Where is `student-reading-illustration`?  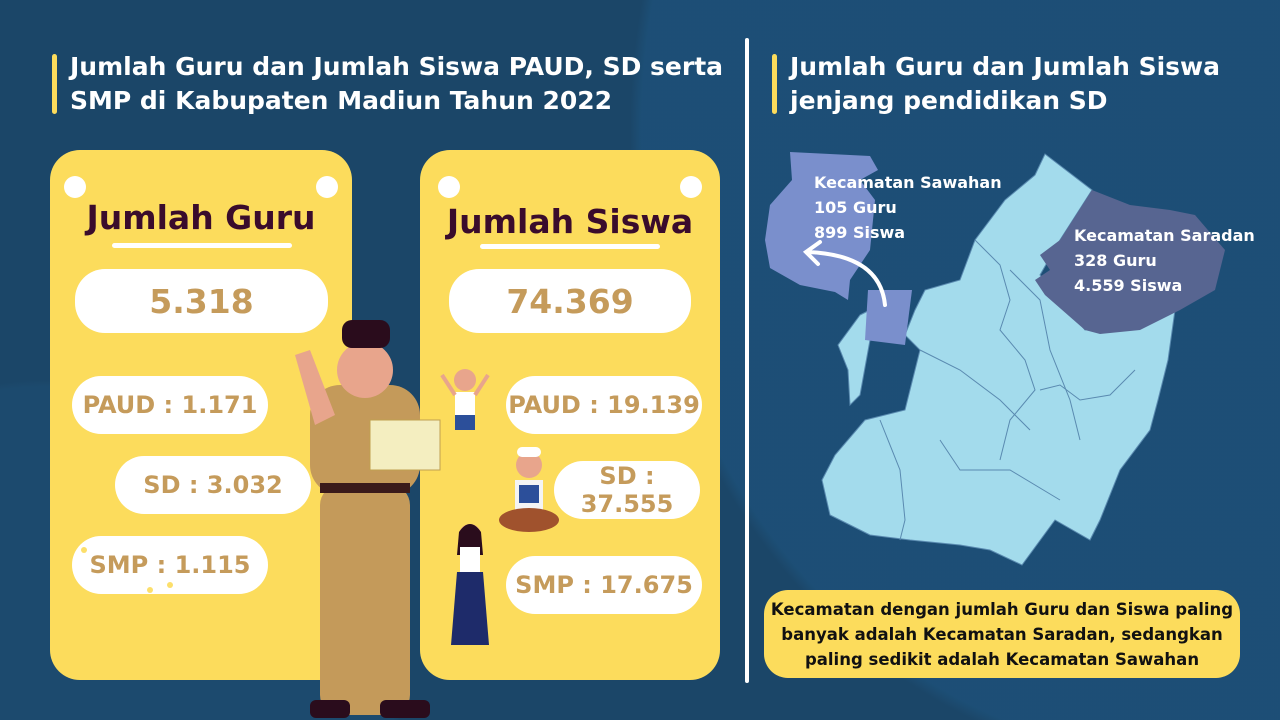 student-reading-illustration is located at coordinates (529, 489).